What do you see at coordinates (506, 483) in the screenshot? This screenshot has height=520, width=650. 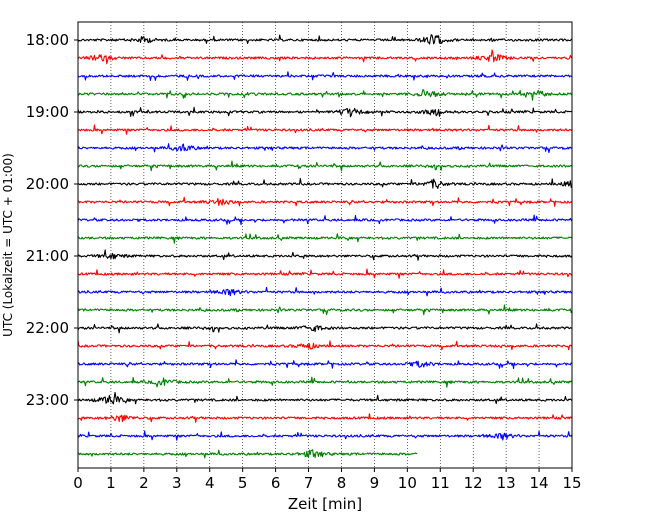 I see `x-tick-label: 13` at bounding box center [506, 483].